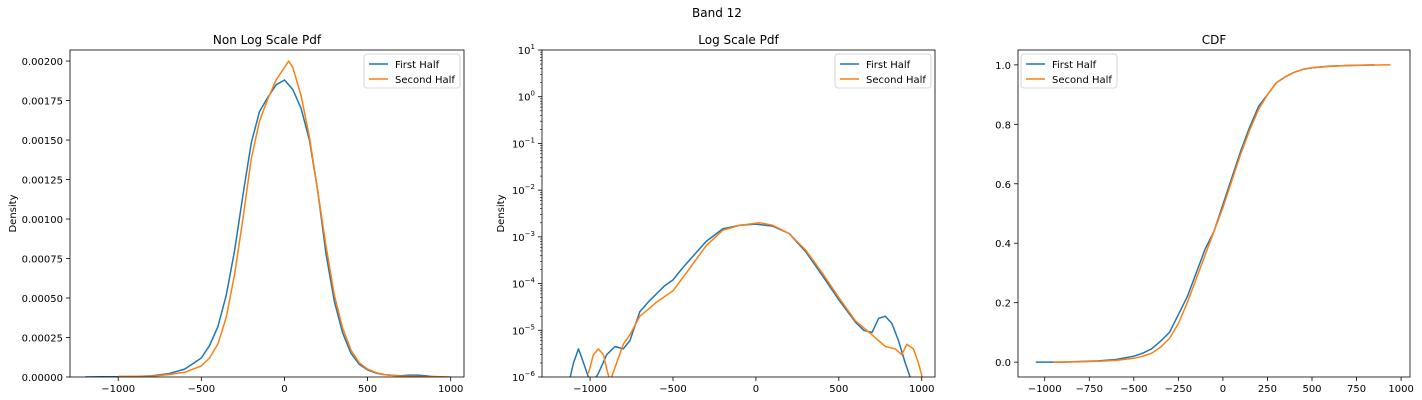 The image size is (1422, 400). What do you see at coordinates (1003, 363) in the screenshot?
I see `y-tick-label: 0.0` at bounding box center [1003, 363].